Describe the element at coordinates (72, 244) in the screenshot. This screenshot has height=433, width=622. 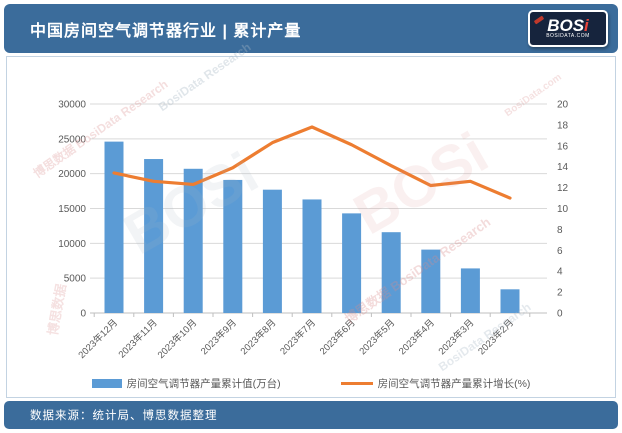
I see `svg-text: 10000` at that location.